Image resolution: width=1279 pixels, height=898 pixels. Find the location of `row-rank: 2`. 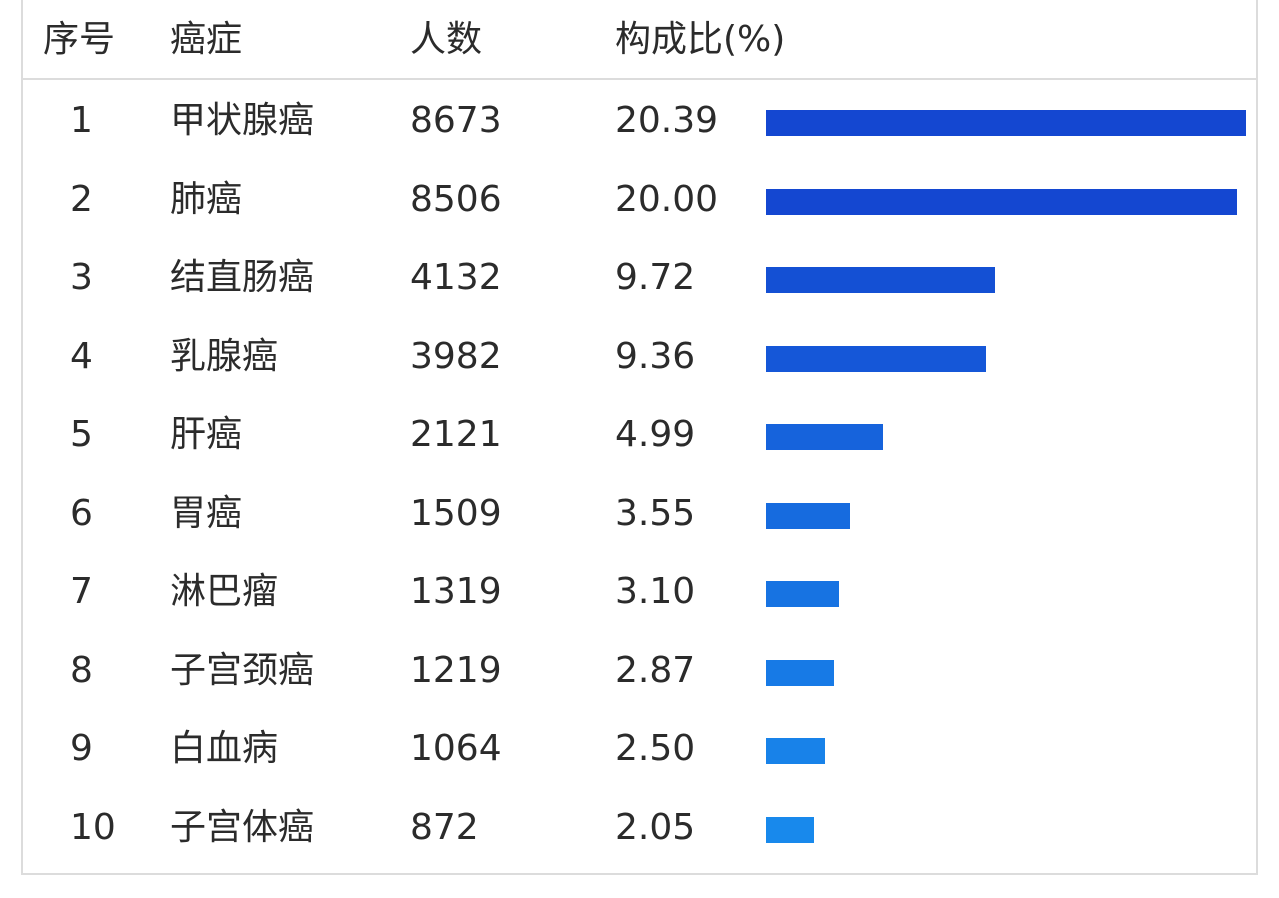

row-rank: 2 is located at coordinates (81, 199).